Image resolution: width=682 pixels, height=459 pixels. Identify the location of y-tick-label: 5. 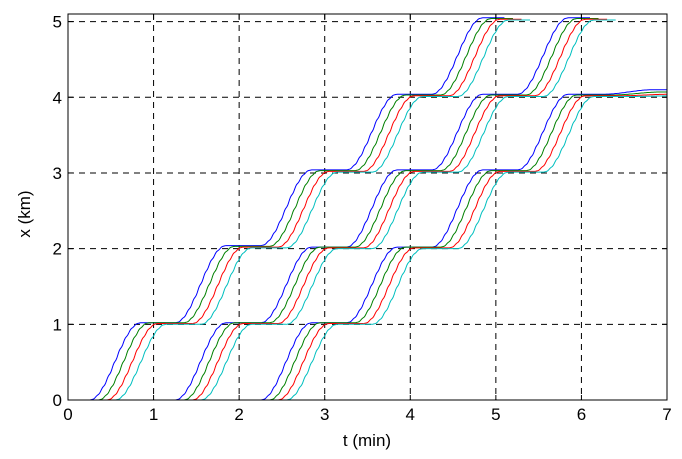
(57, 22).